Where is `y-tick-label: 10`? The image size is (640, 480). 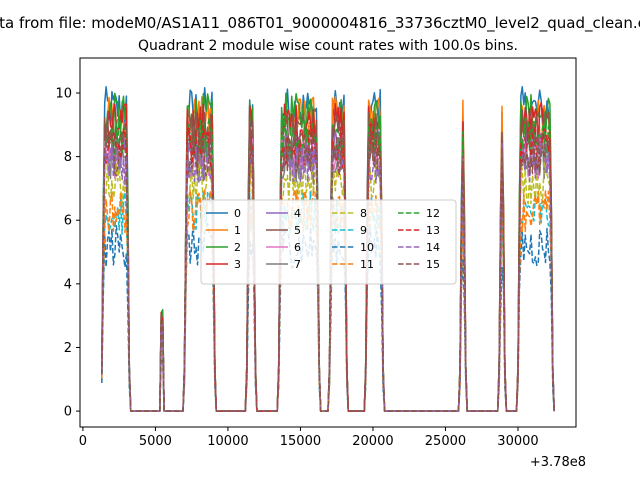
y-tick-label: 10 is located at coordinates (63, 93).